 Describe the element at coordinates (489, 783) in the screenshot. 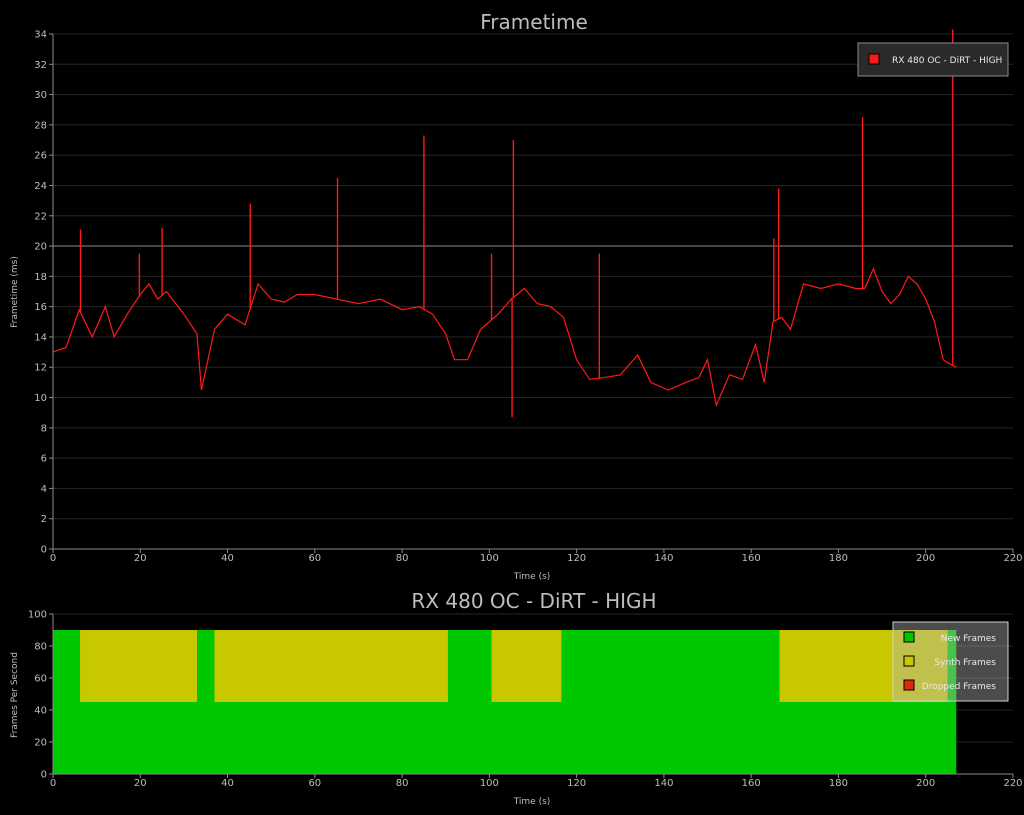

I see `fps-x-tick-label: 100` at that location.